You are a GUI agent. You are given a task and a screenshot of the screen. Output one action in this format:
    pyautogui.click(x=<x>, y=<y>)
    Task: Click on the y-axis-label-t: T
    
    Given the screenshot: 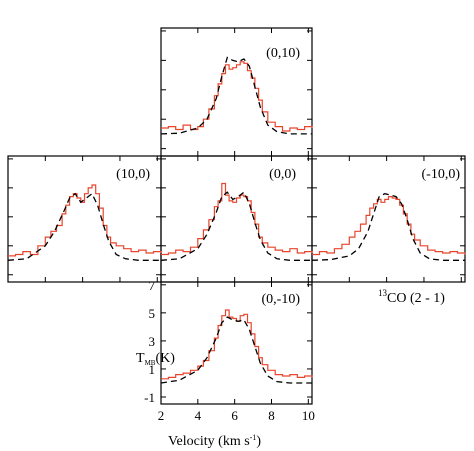 What is the action you would take?
    pyautogui.click(x=140, y=358)
    